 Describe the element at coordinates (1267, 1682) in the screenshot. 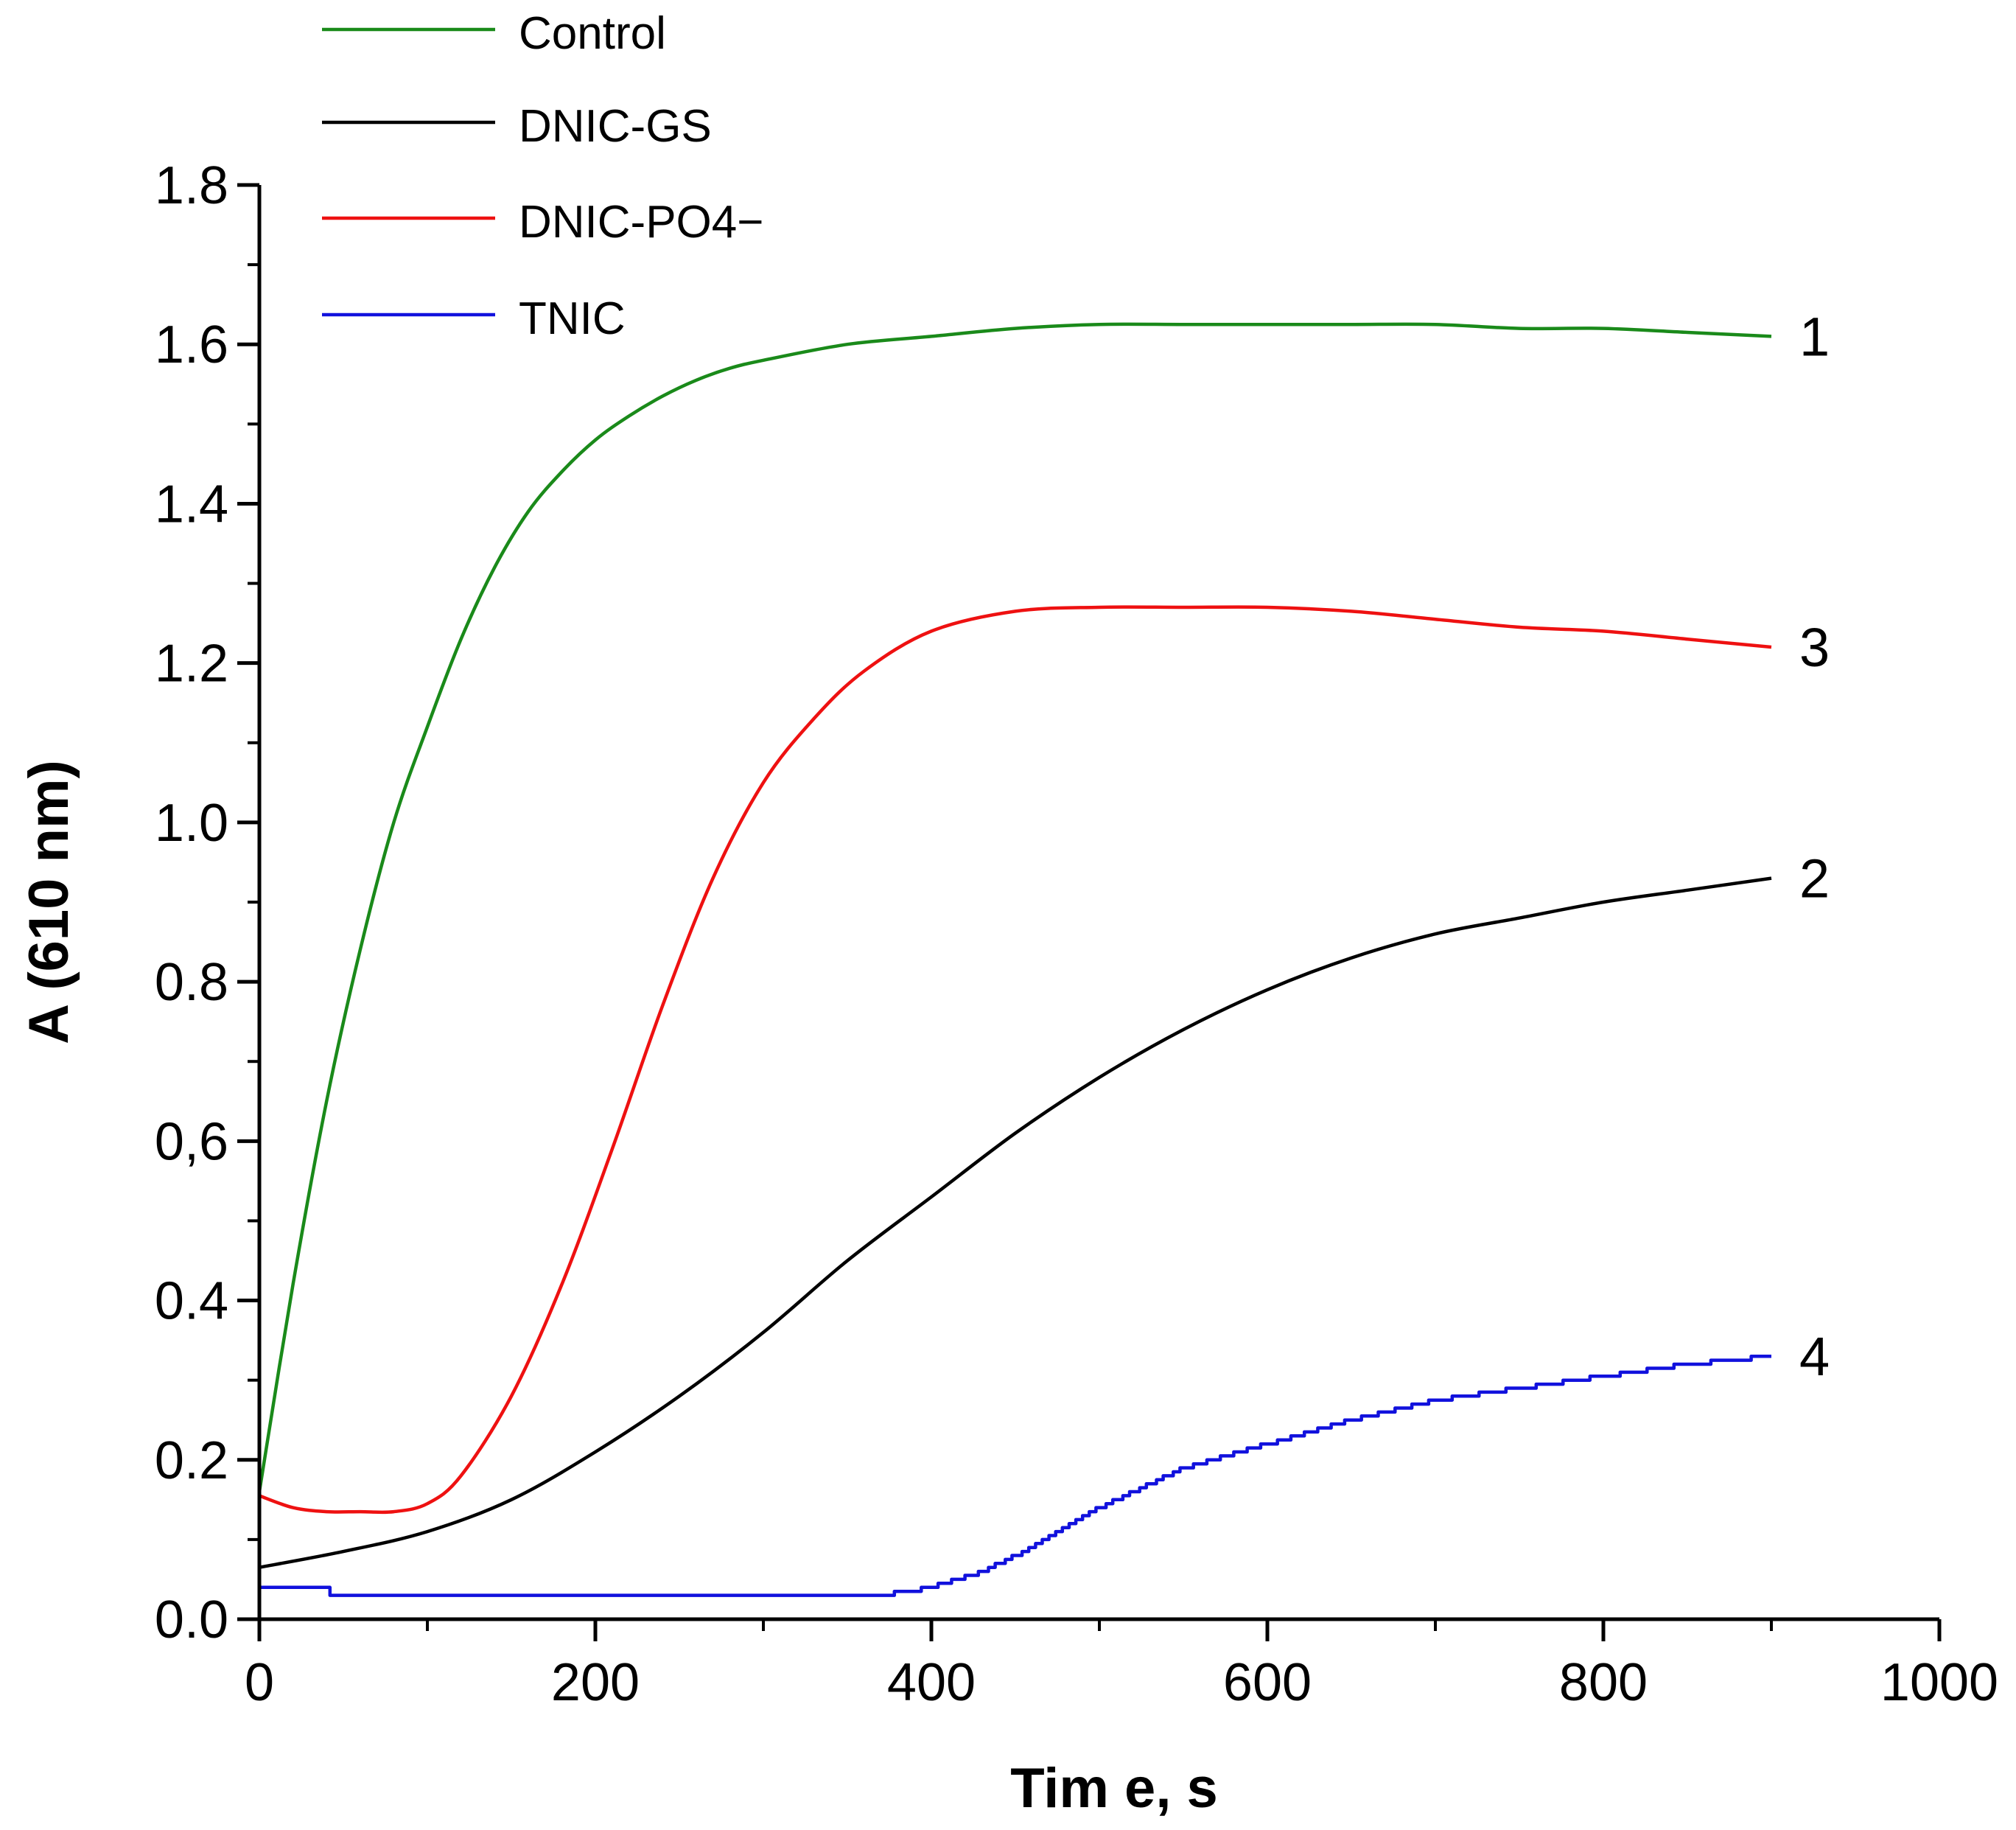

I see `x-tick-label: 600` at that location.